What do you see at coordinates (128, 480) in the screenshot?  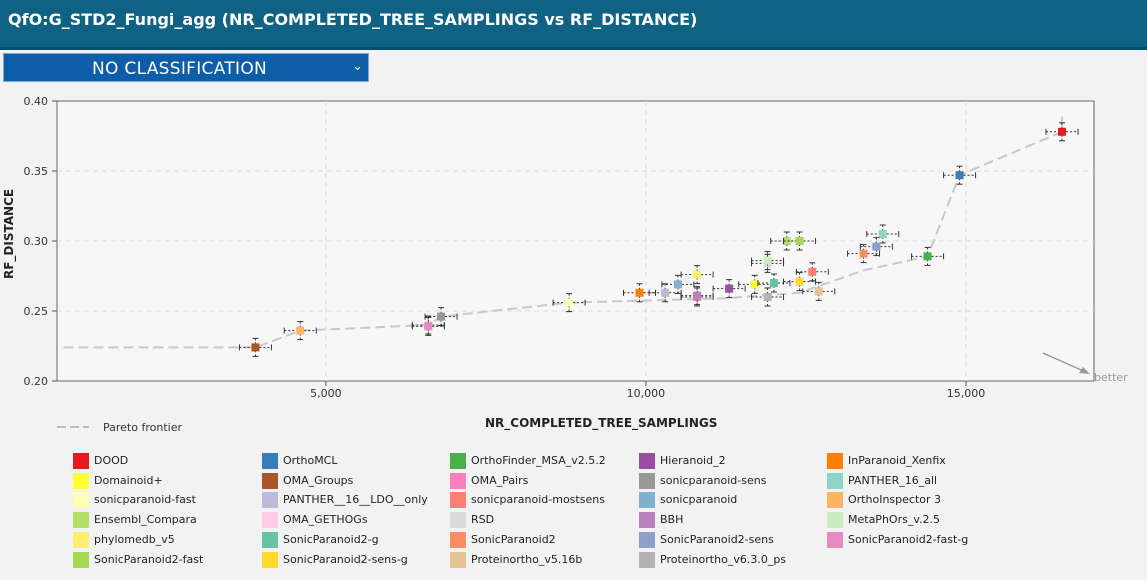 I see `legend-label: Domainoid+` at bounding box center [128, 480].